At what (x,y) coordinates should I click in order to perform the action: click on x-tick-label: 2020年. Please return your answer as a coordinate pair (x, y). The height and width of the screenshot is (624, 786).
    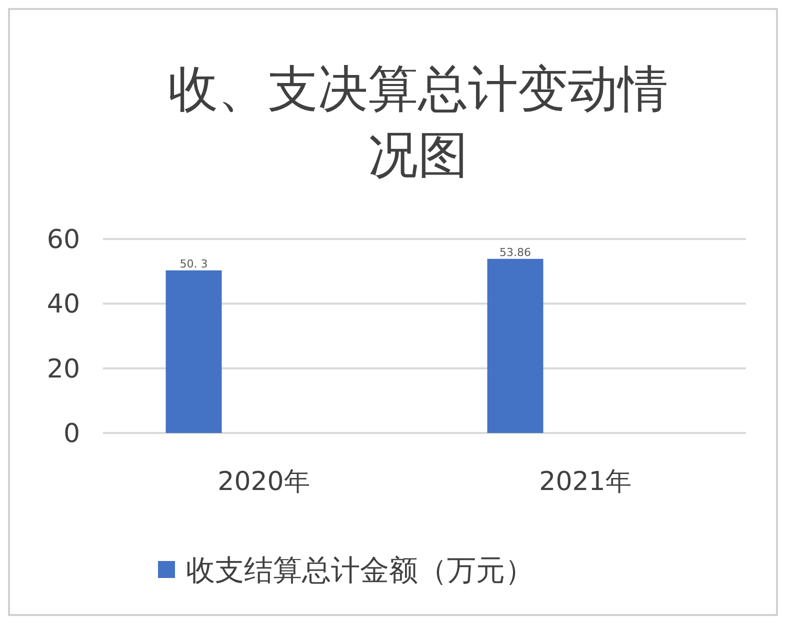
    Looking at the image, I should click on (264, 482).